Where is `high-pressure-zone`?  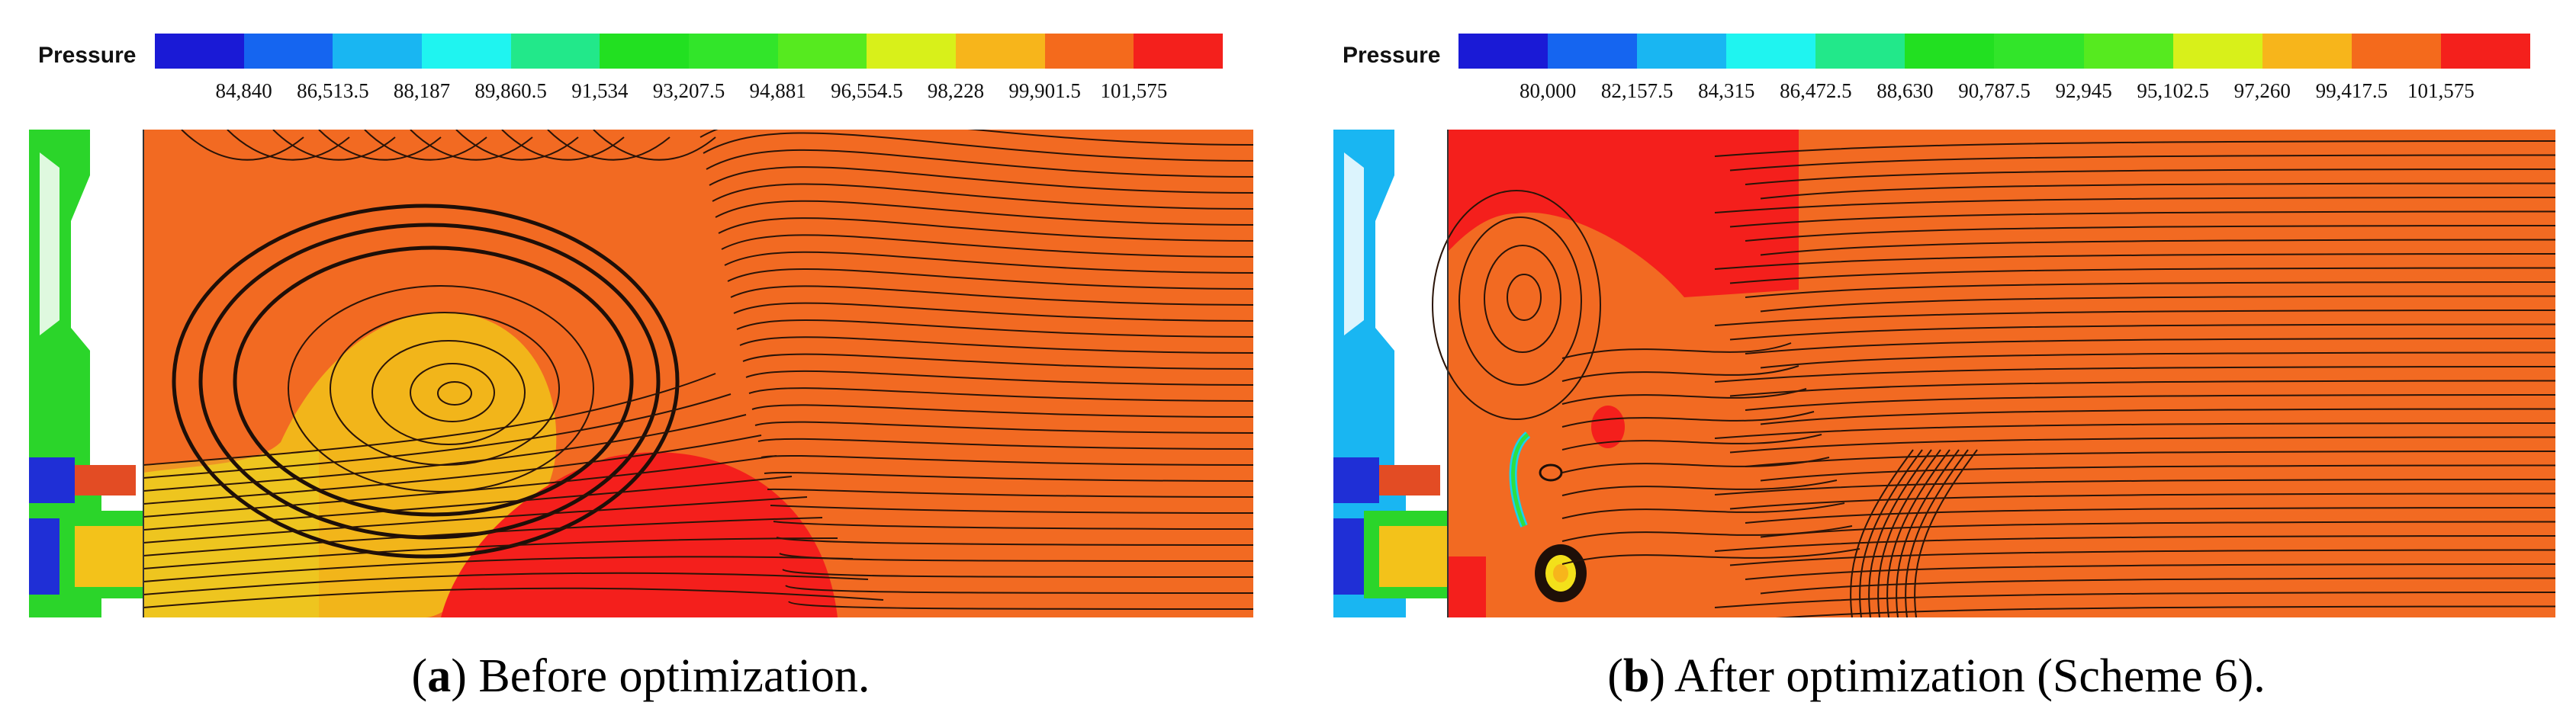
high-pressure-zone is located at coordinates (1624, 213).